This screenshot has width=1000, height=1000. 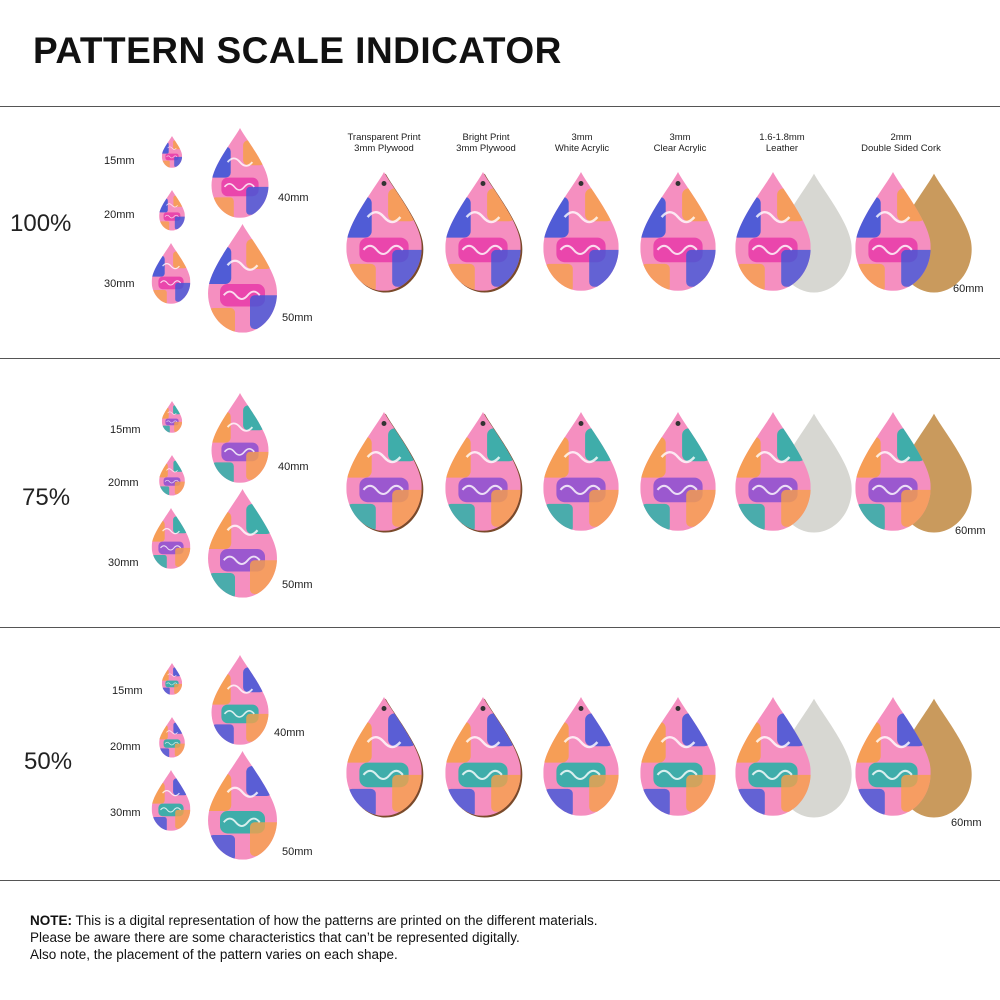 I want to click on material-label-transparent-plywood: Transparent Print 3mm Plywood, so click(x=384, y=143).